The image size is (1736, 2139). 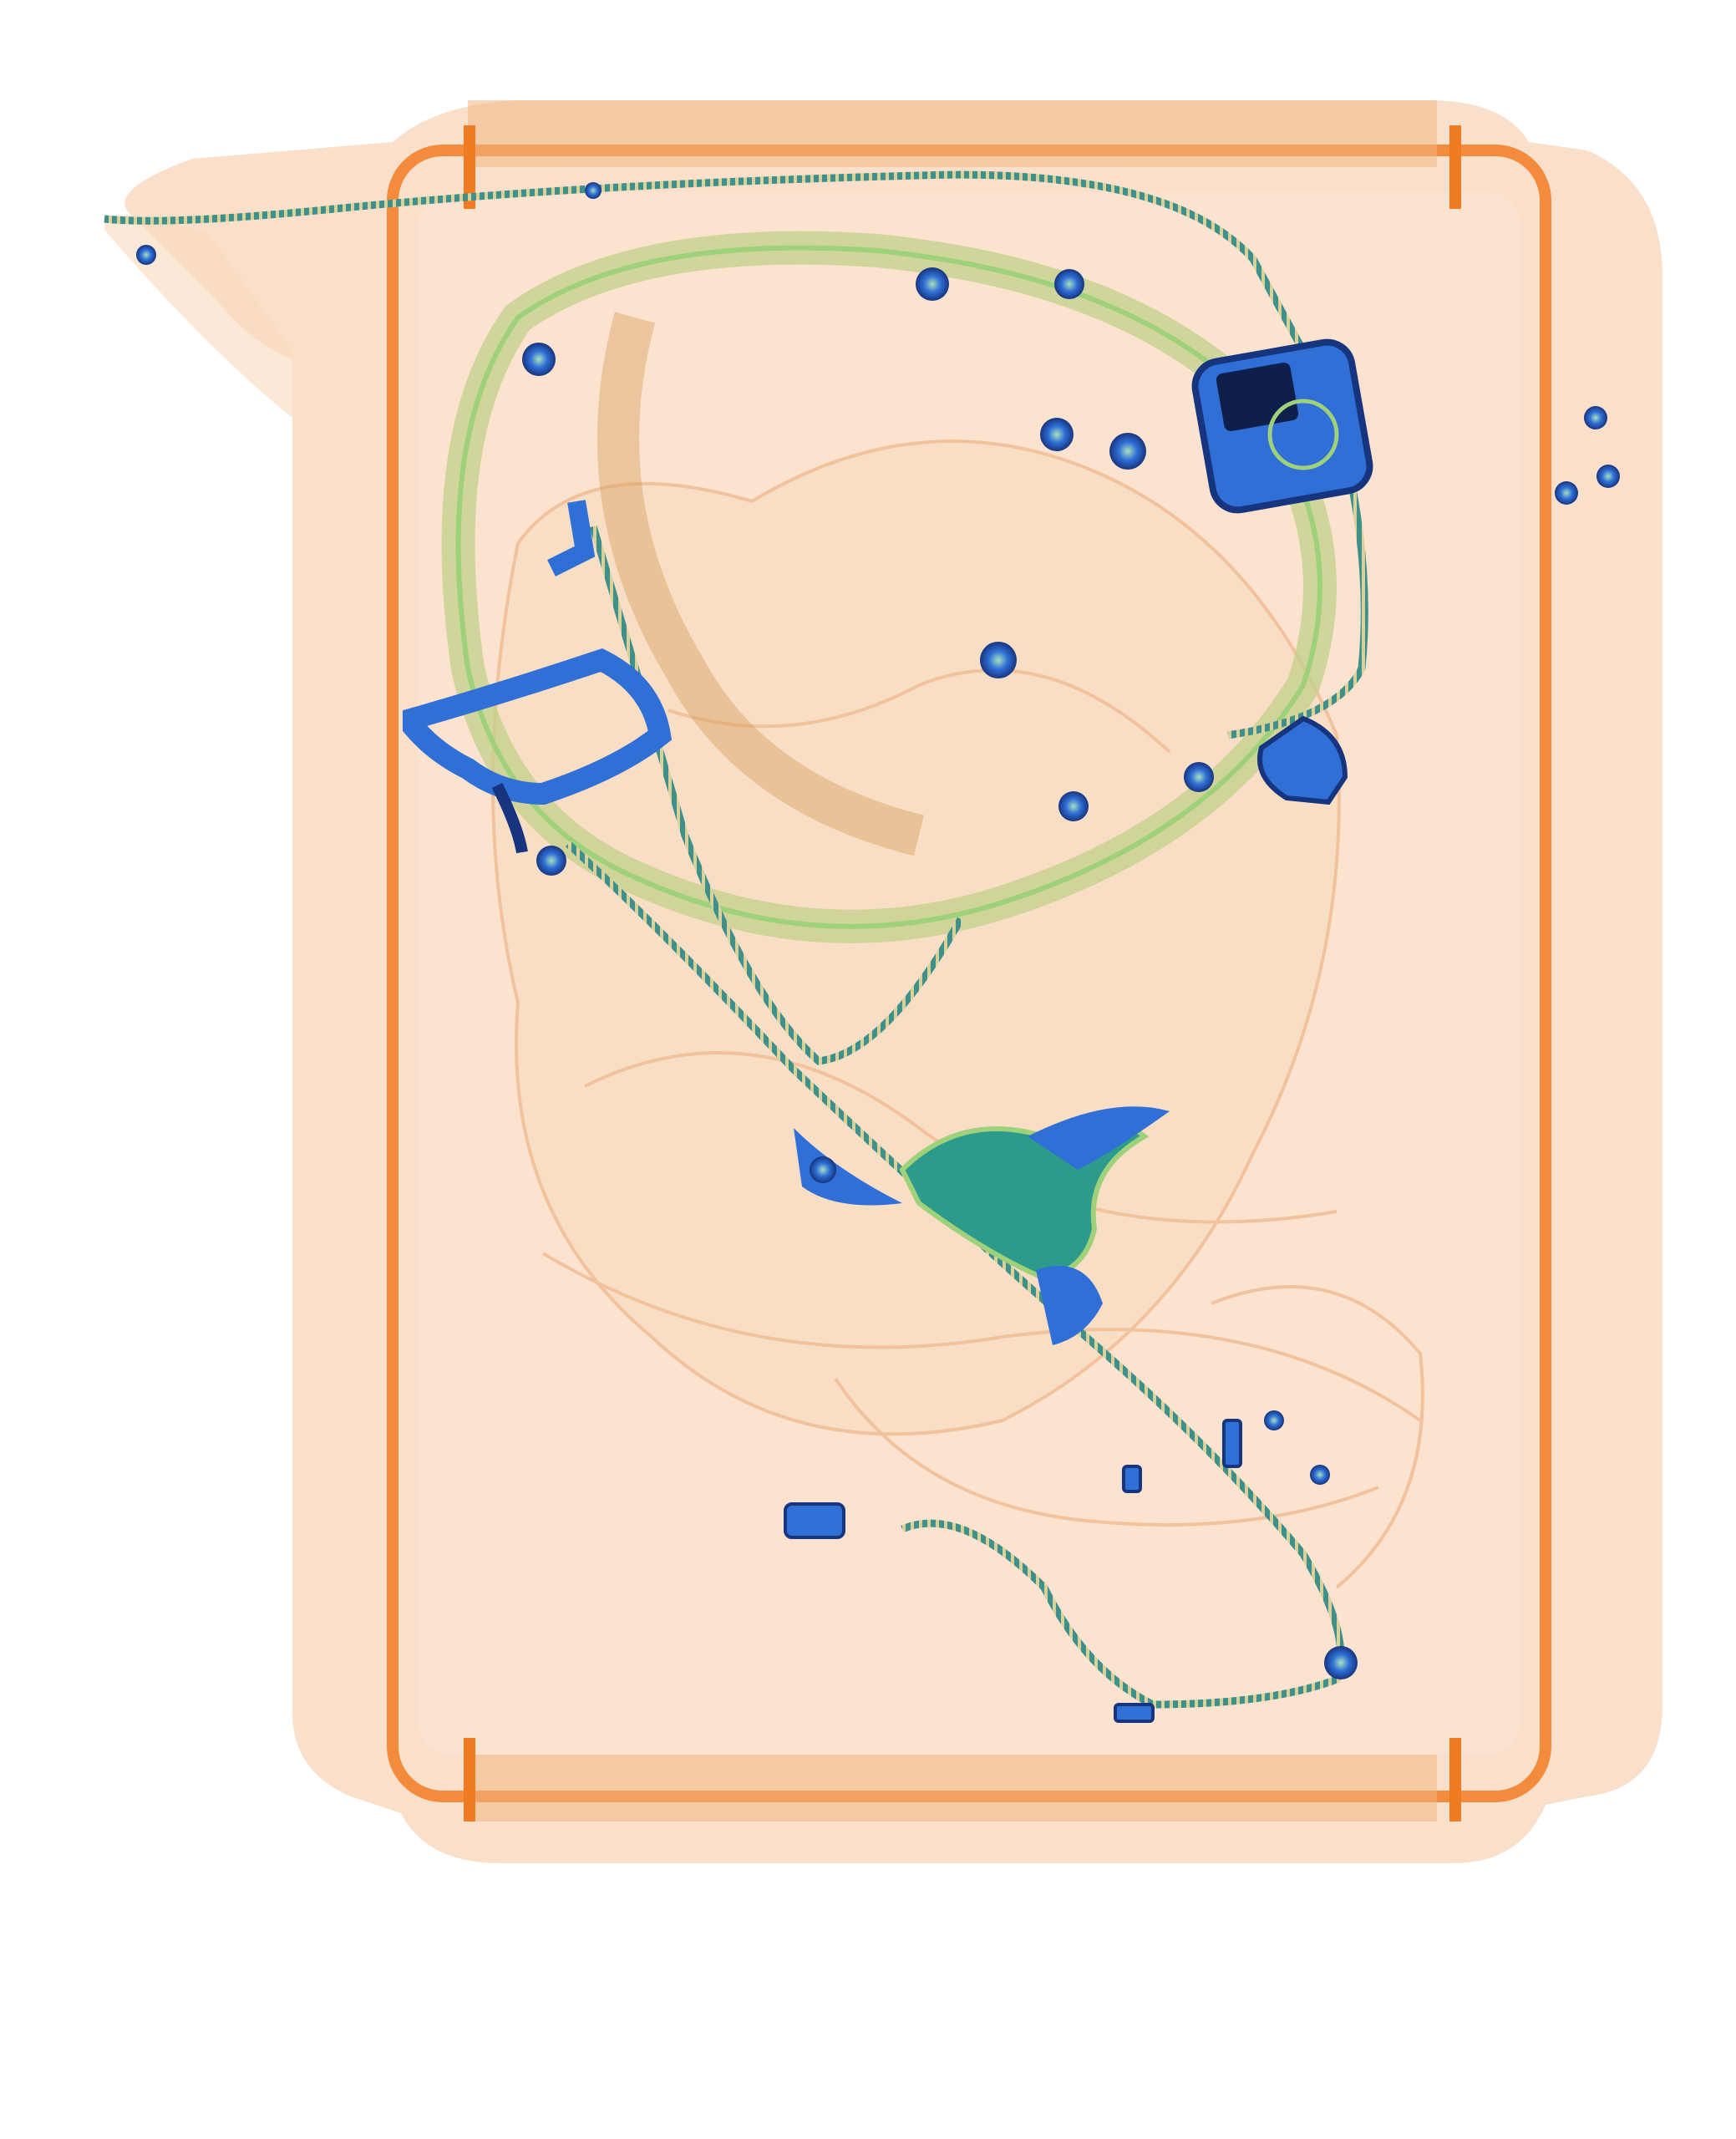 I want to click on electronic-box, so click(x=1282, y=426).